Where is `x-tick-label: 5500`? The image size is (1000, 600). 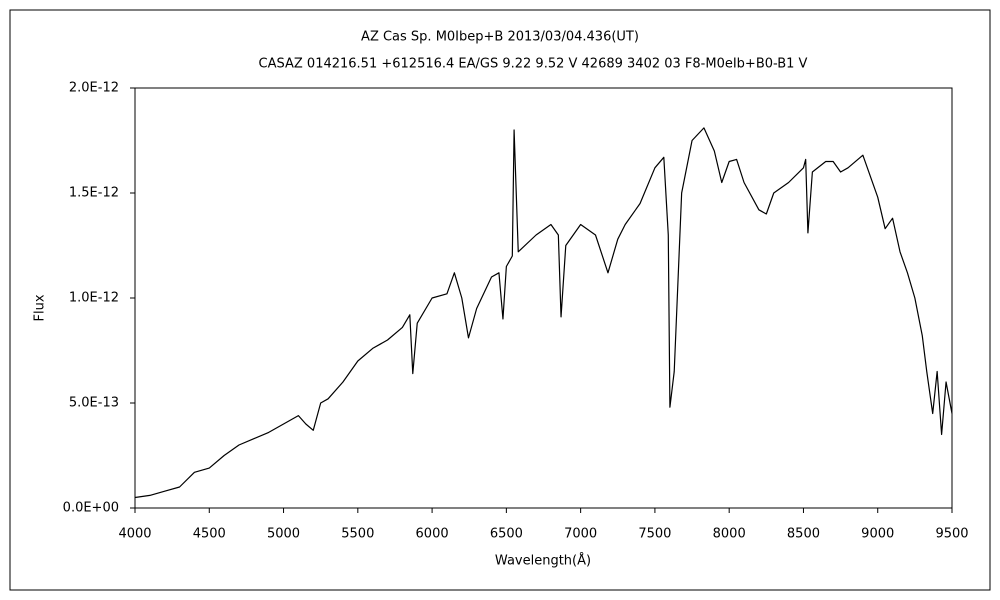 x-tick-label: 5500 is located at coordinates (357, 534).